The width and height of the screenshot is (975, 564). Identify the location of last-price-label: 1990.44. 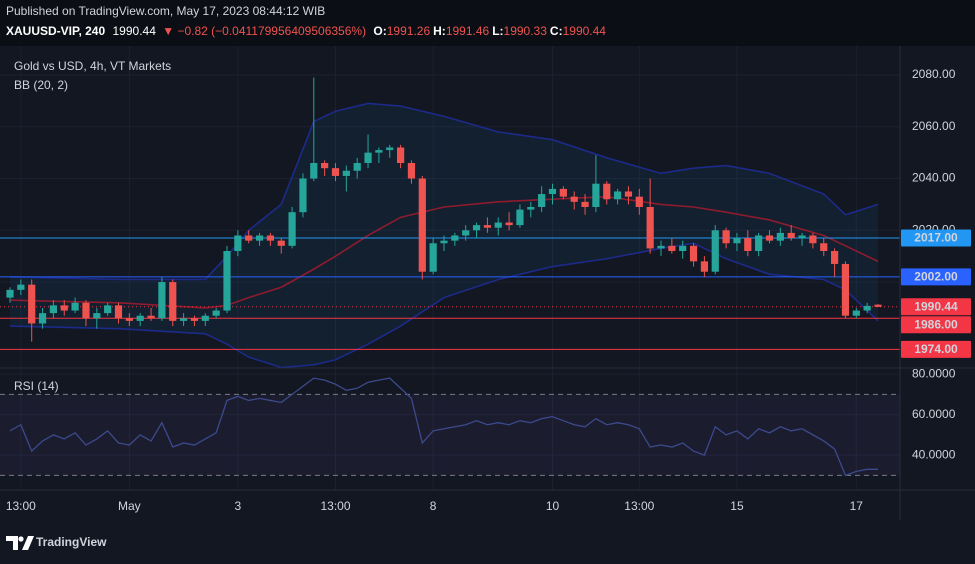
(936, 306).